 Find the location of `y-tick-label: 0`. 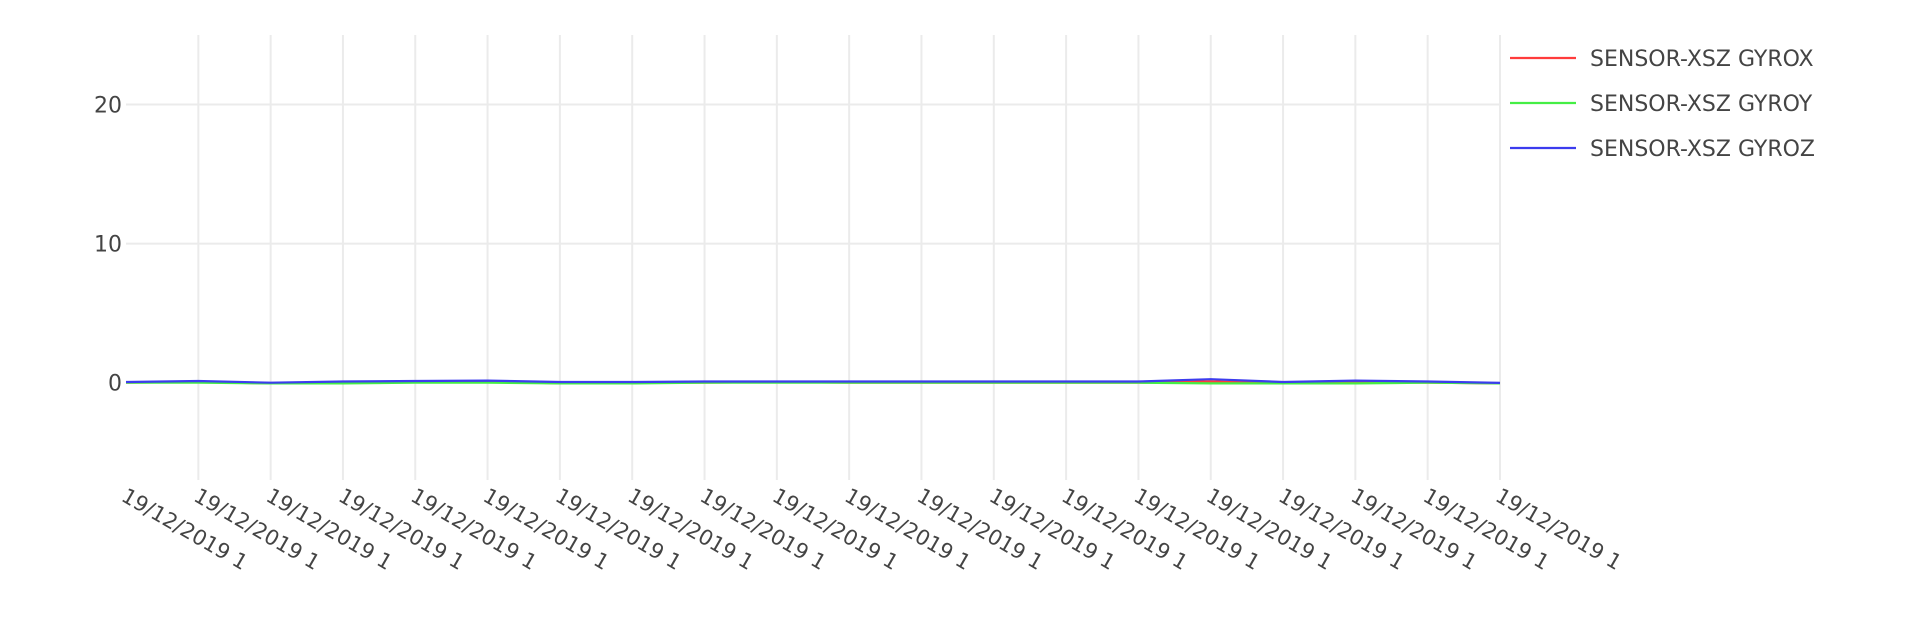

y-tick-label: 0 is located at coordinates (115, 384).